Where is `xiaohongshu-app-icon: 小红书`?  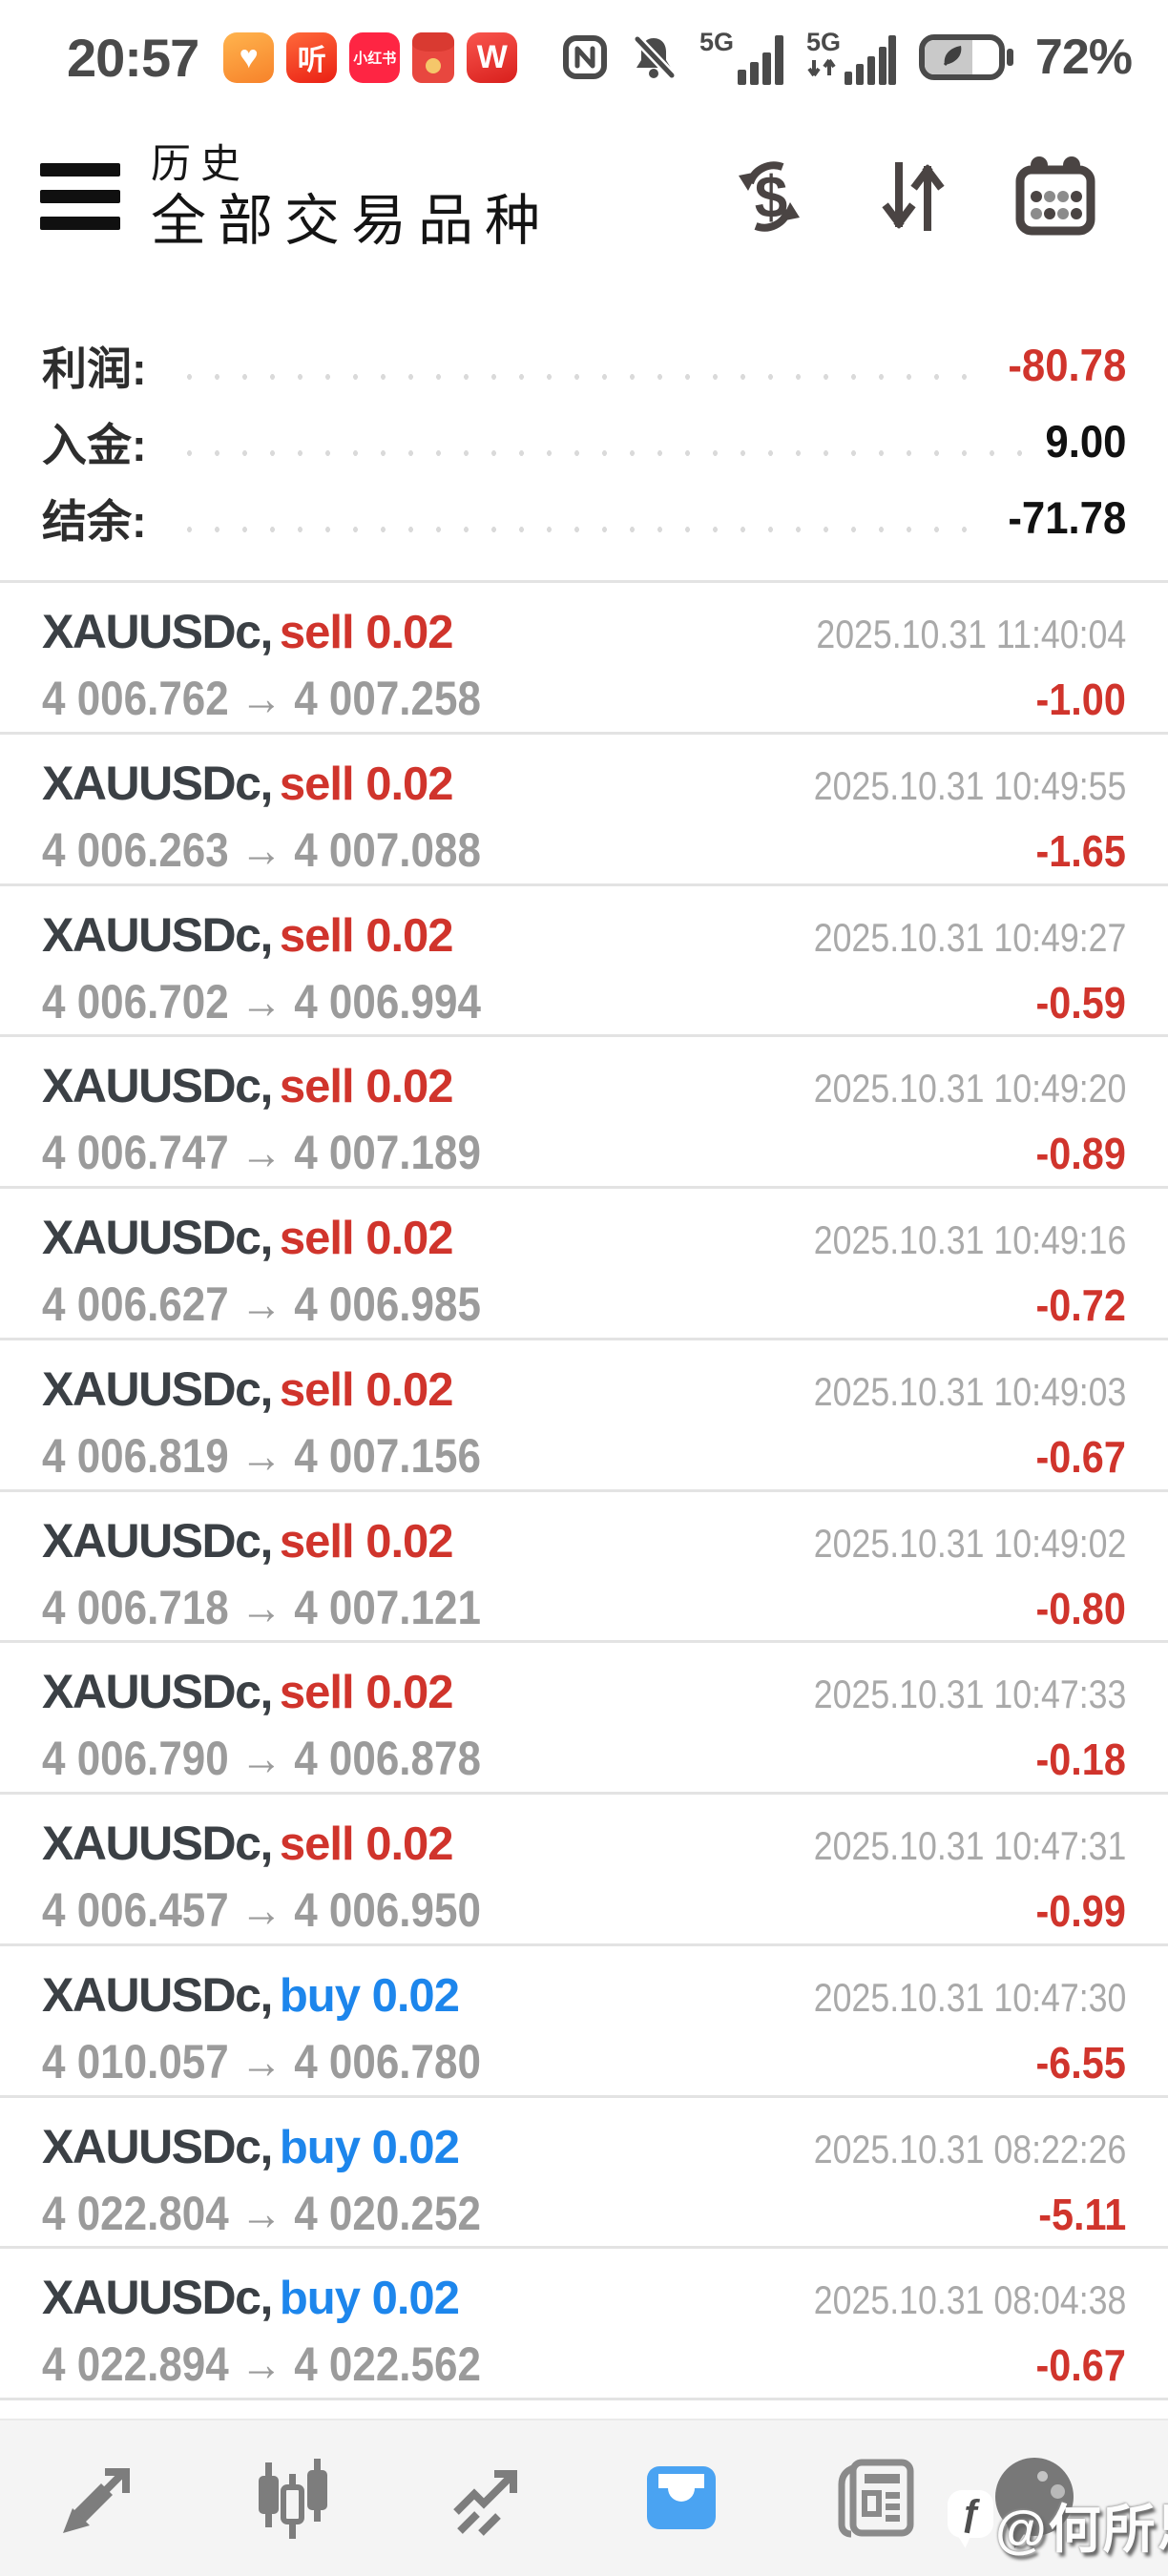
xiaohongshu-app-icon: 小红书 is located at coordinates (375, 57).